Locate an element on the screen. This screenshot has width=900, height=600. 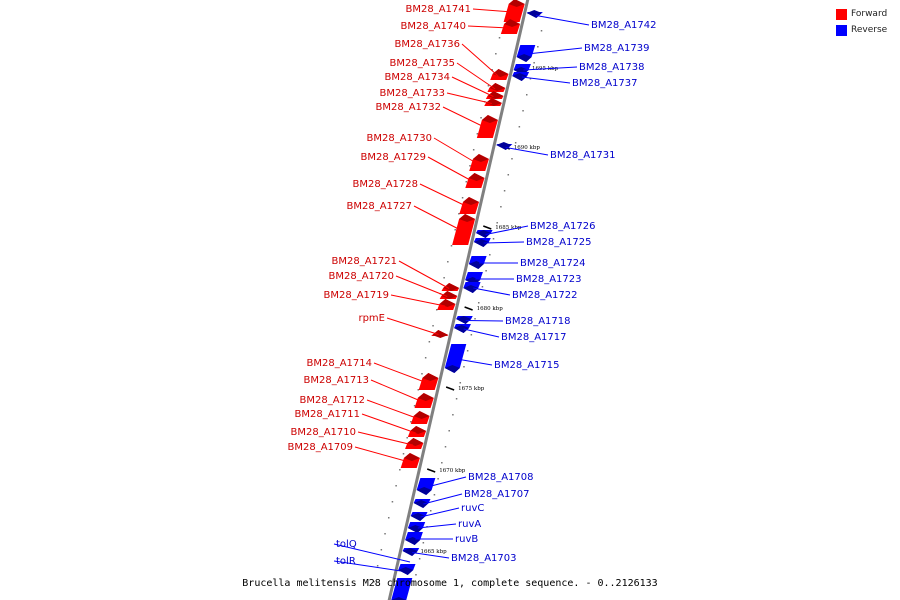
gene-label: BM28_A1728 is located at coordinates (385, 184).